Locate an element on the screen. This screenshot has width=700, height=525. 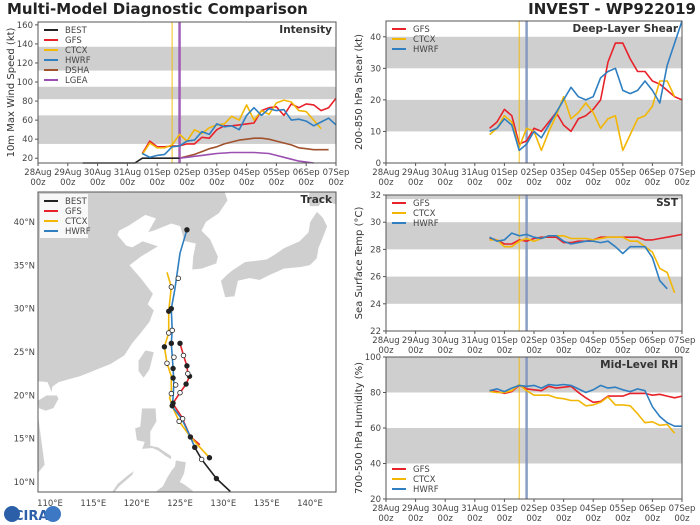
land-palawan is located at coordinates (123, 481).